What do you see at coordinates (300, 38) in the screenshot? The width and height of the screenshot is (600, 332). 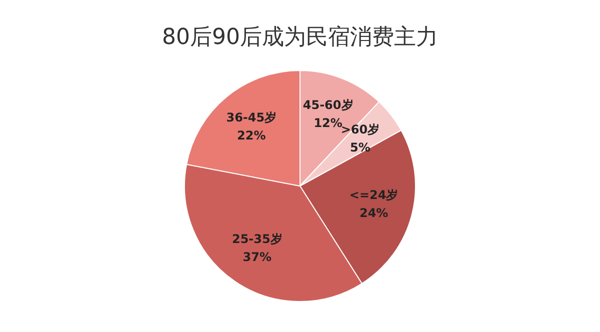 I see `chart-title: 80后90后成为民宿消费主力` at bounding box center [300, 38].